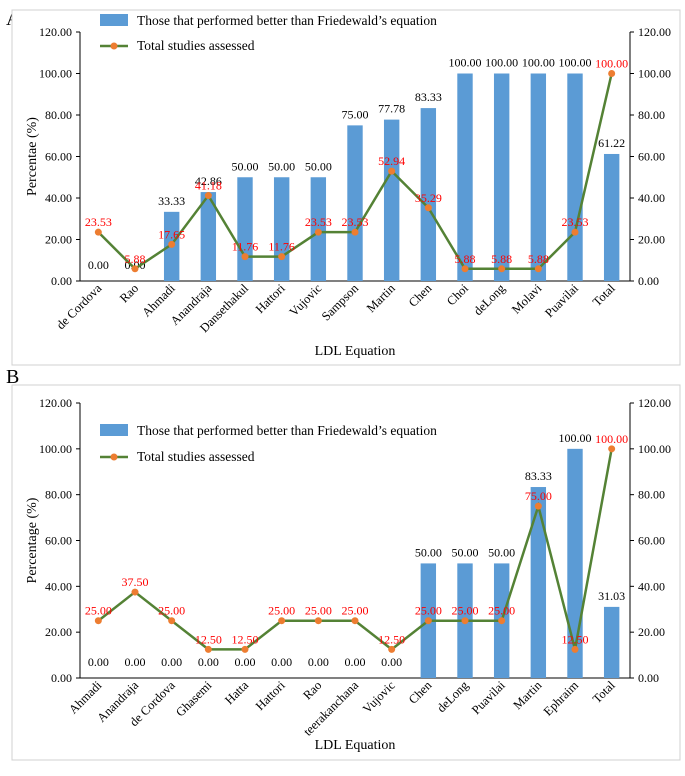 The width and height of the screenshot is (685, 776). I want to click on bar-value-label: 77.78, so click(391, 109).